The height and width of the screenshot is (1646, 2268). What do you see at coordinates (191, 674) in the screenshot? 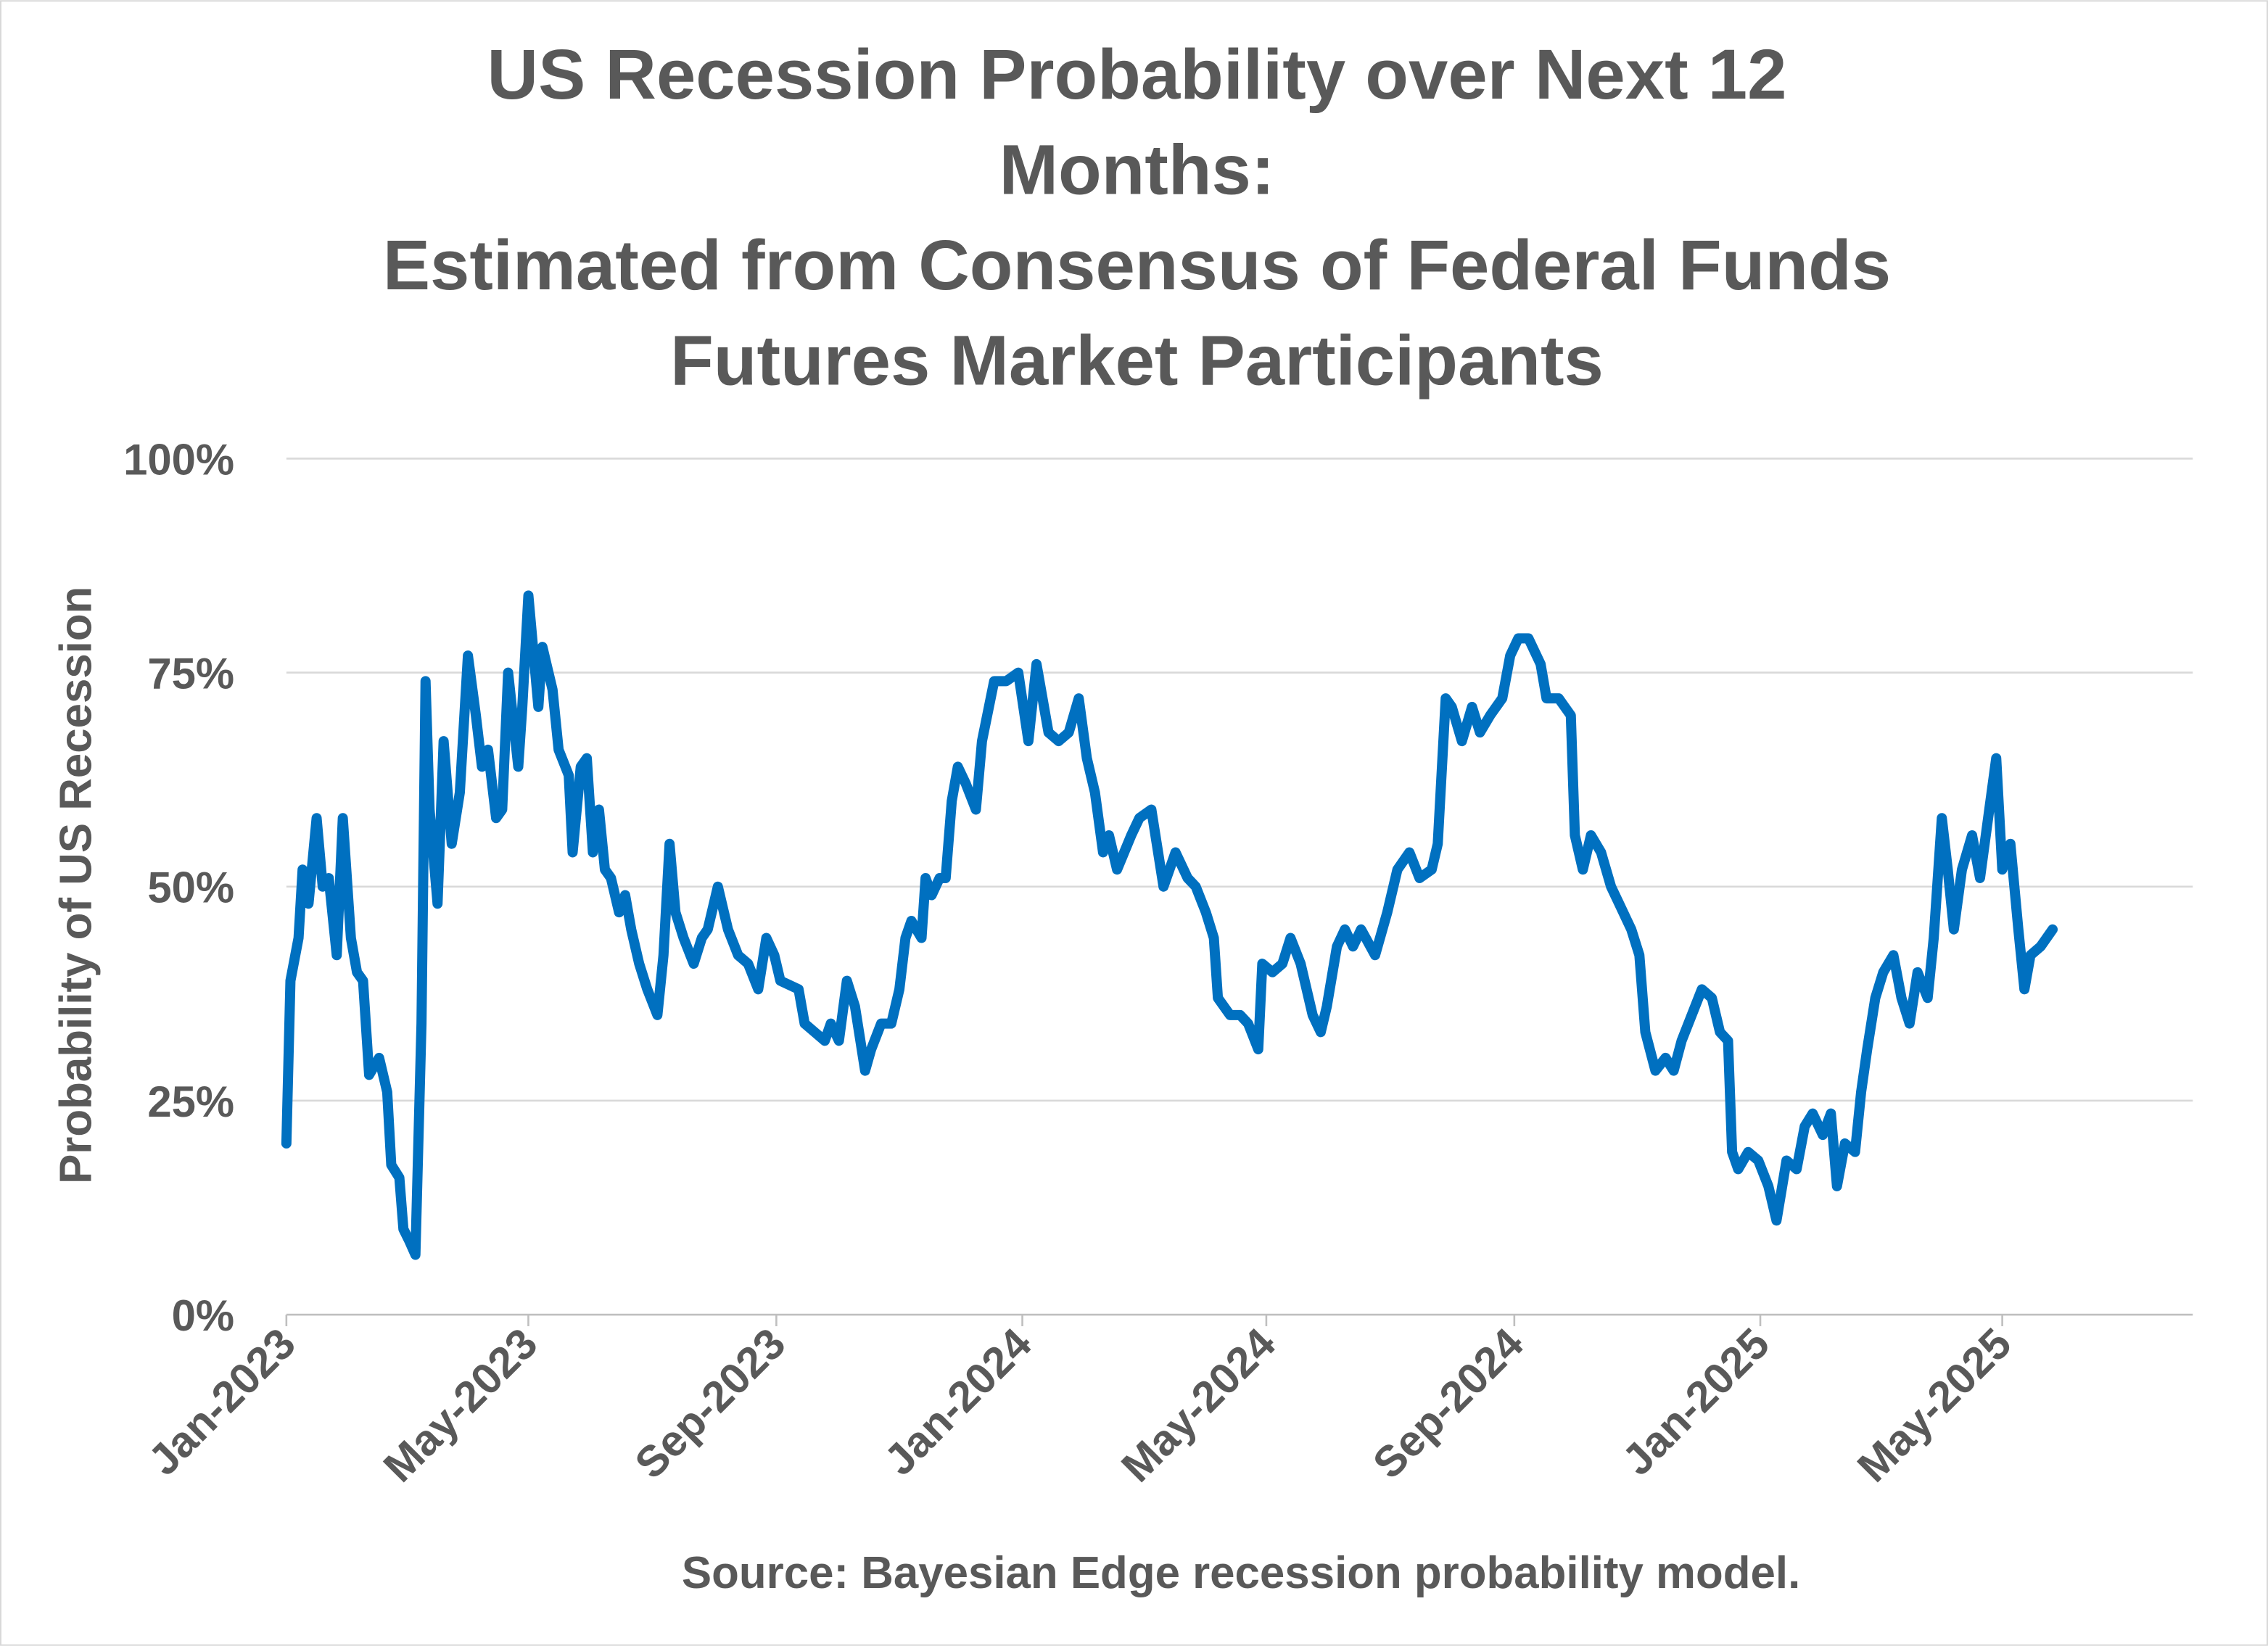
I see `y-tick-label: 75%` at bounding box center [191, 674].